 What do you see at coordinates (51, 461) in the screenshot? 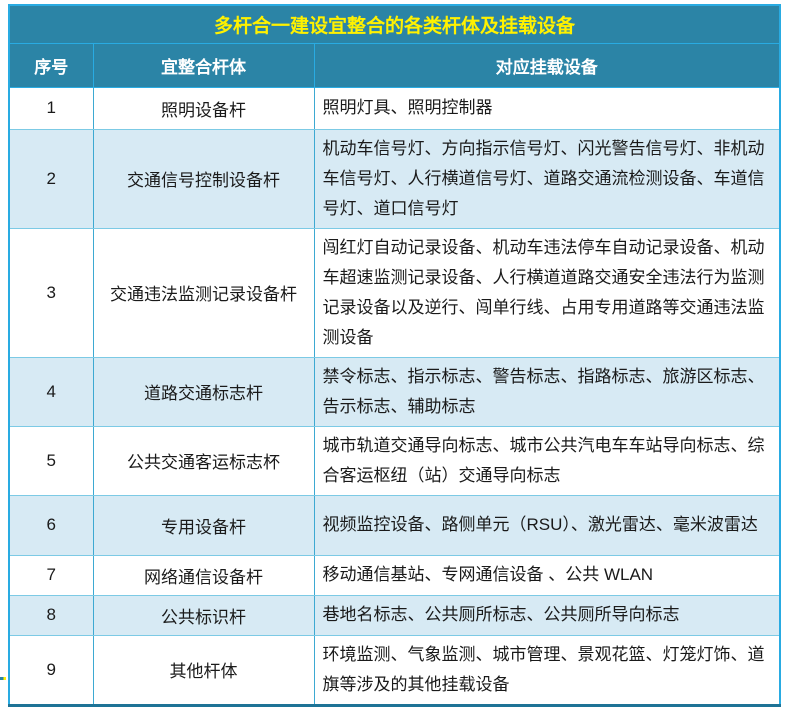
I see `cell-no: 5` at bounding box center [51, 461].